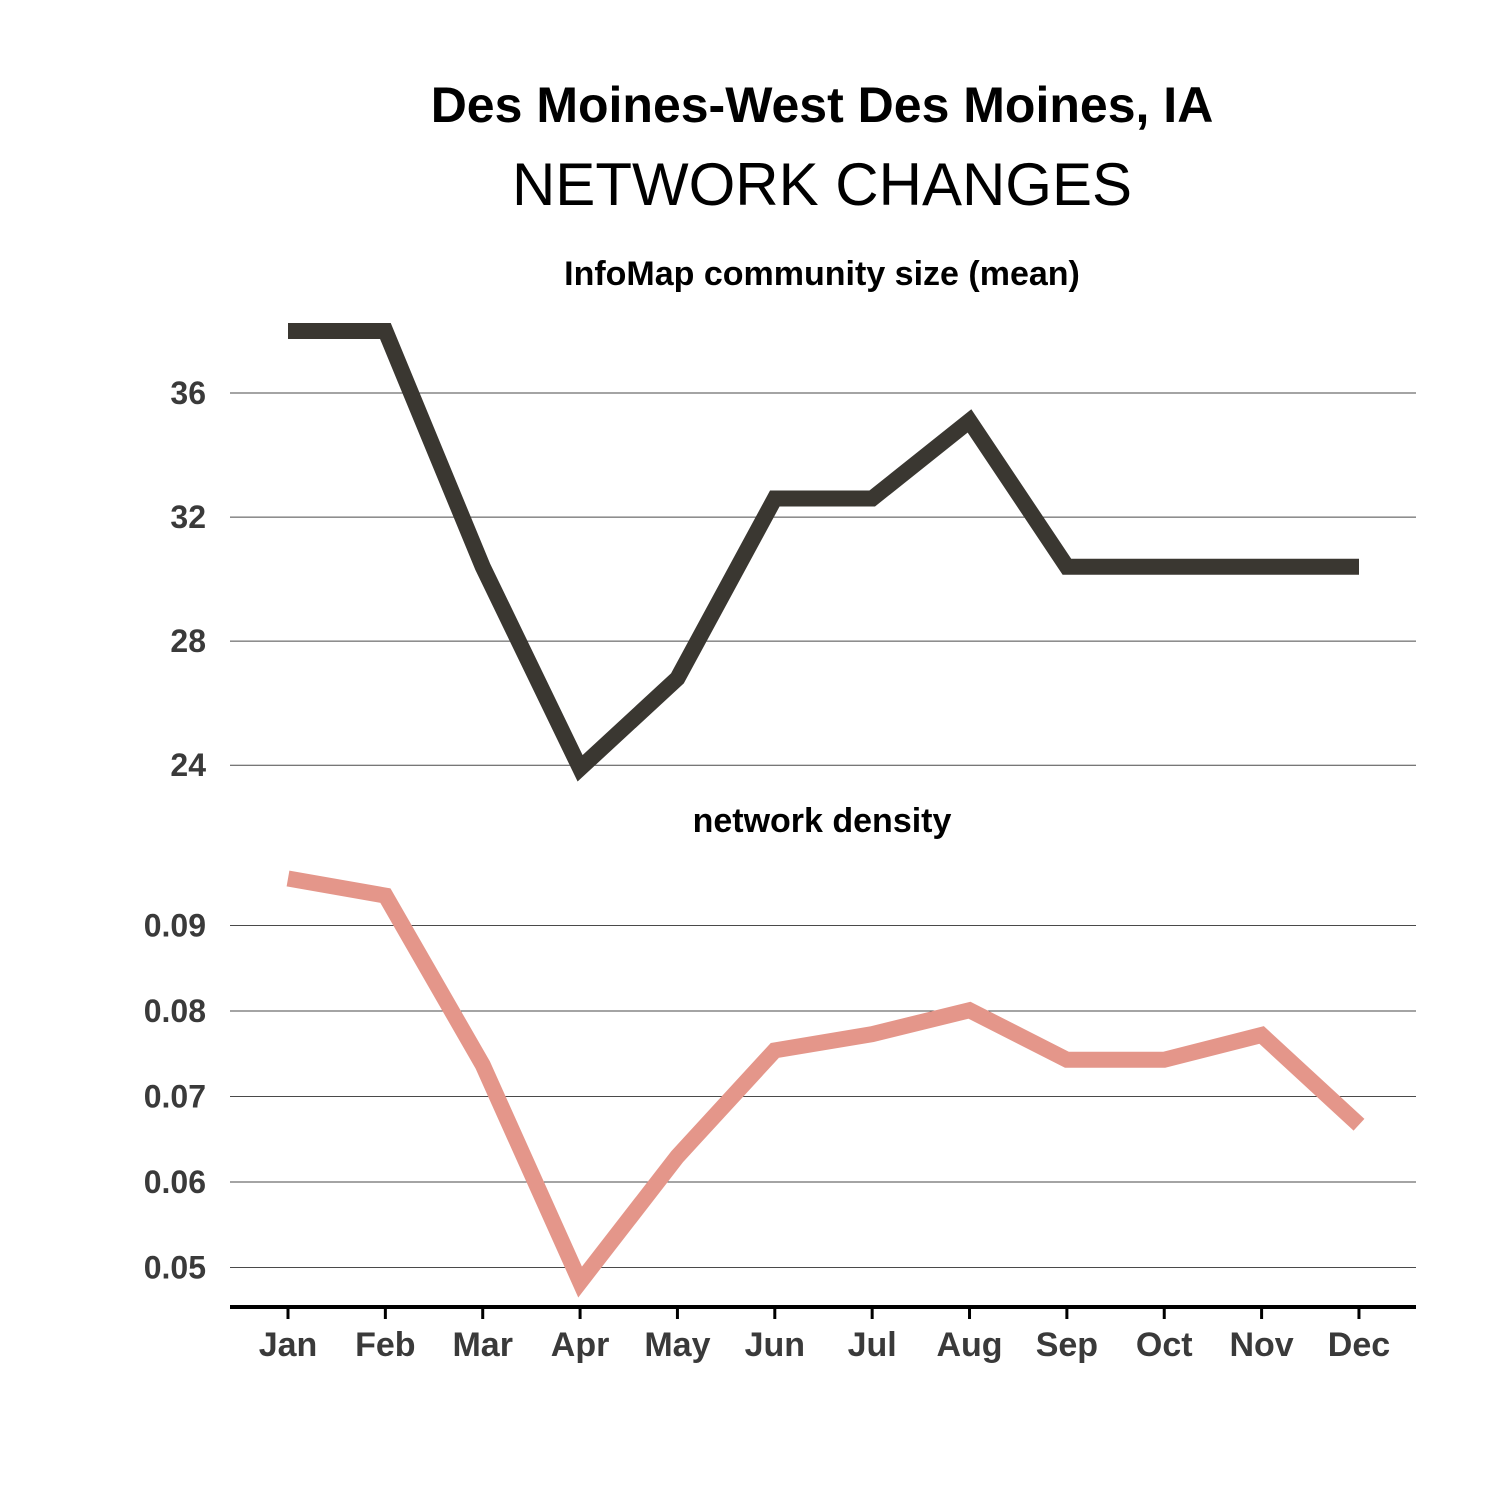  Describe the element at coordinates (1359, 1345) in the screenshot. I see `x-tick-label: Dec` at that location.